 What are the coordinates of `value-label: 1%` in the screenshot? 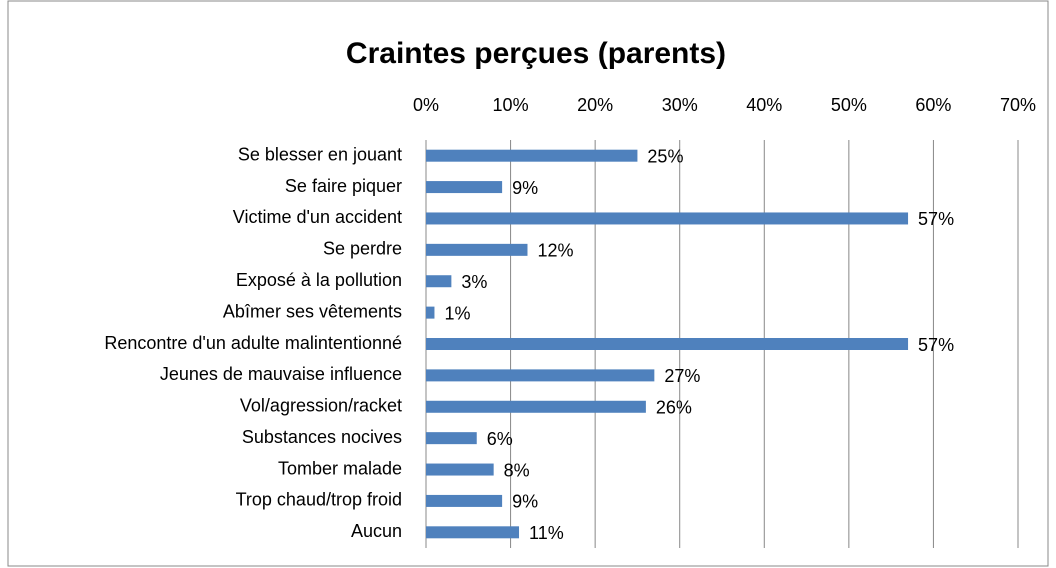 It's located at (457, 313).